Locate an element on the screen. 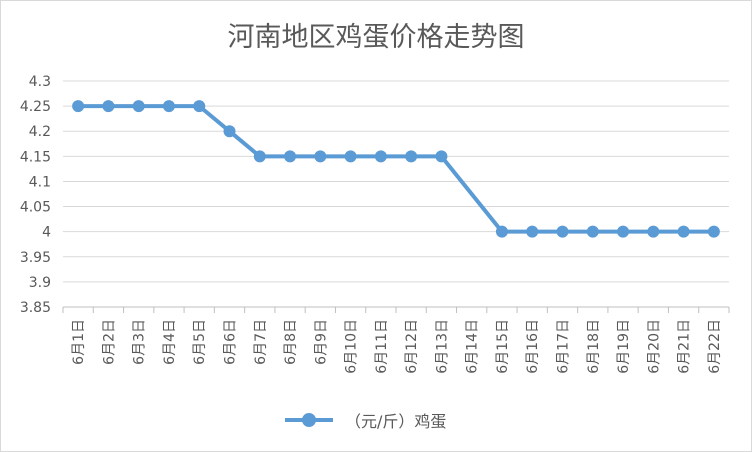  y-tick-label: 4.1 is located at coordinates (40, 182).